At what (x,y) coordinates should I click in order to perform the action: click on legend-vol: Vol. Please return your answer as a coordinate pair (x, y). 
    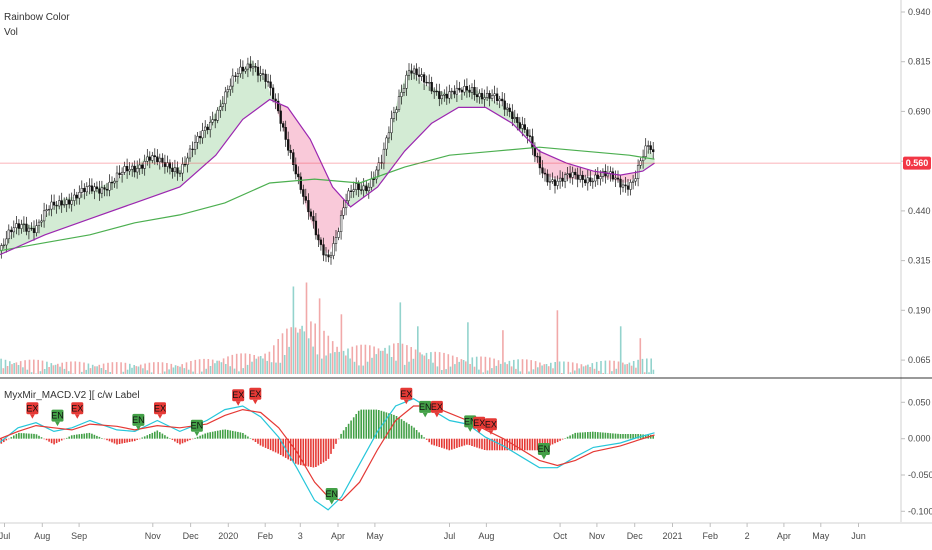
    Looking at the image, I should click on (11, 32).